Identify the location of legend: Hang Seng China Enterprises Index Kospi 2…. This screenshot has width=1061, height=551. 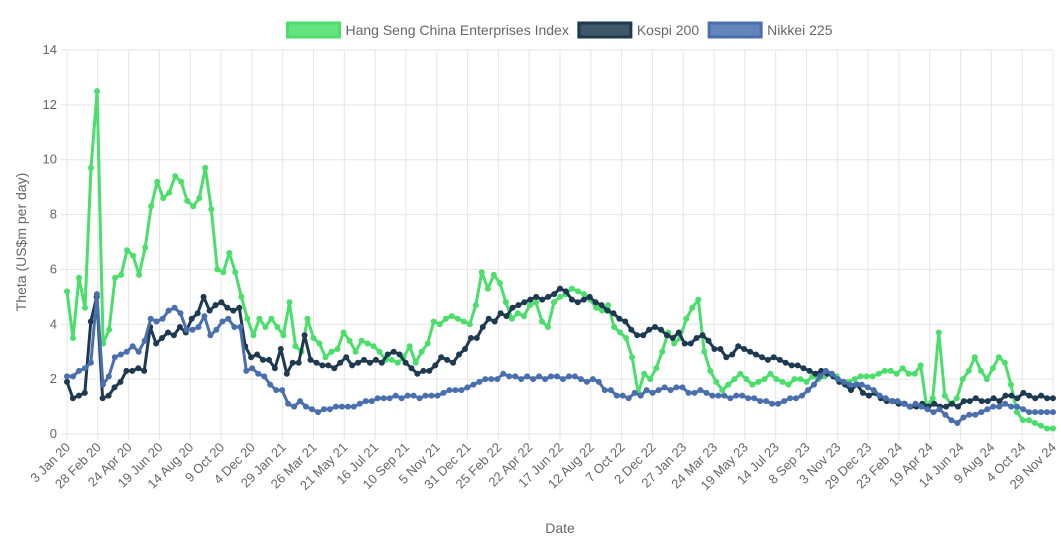
(559, 30).